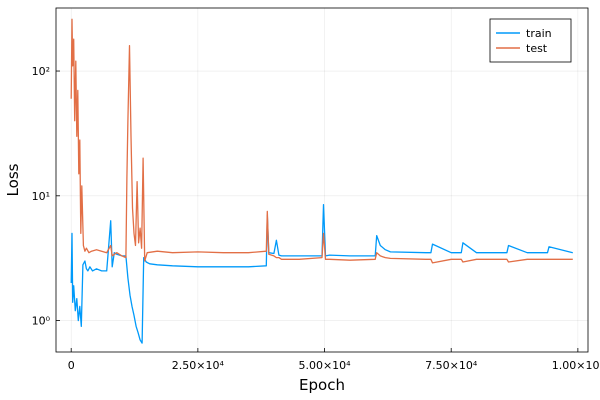 The width and height of the screenshot is (600, 400). I want to click on legend-label: test, so click(537, 48).